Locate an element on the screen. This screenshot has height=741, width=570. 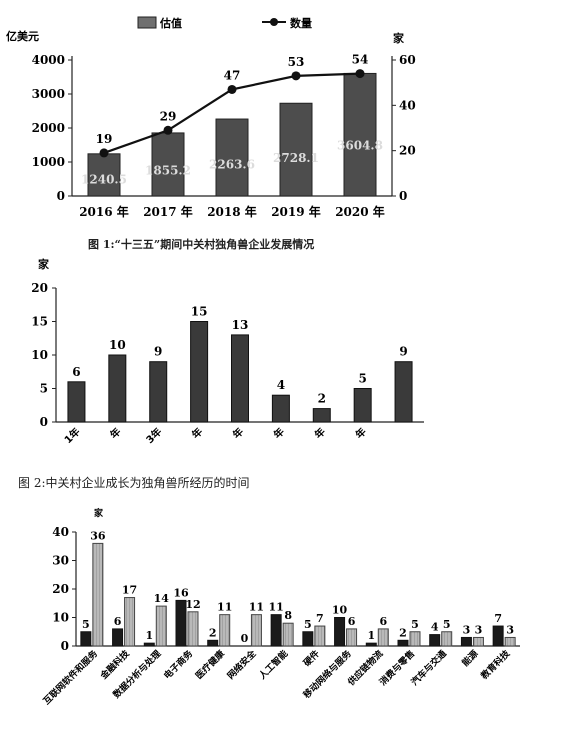
x-tick-label: 人工智能 is located at coordinates (273, 665).